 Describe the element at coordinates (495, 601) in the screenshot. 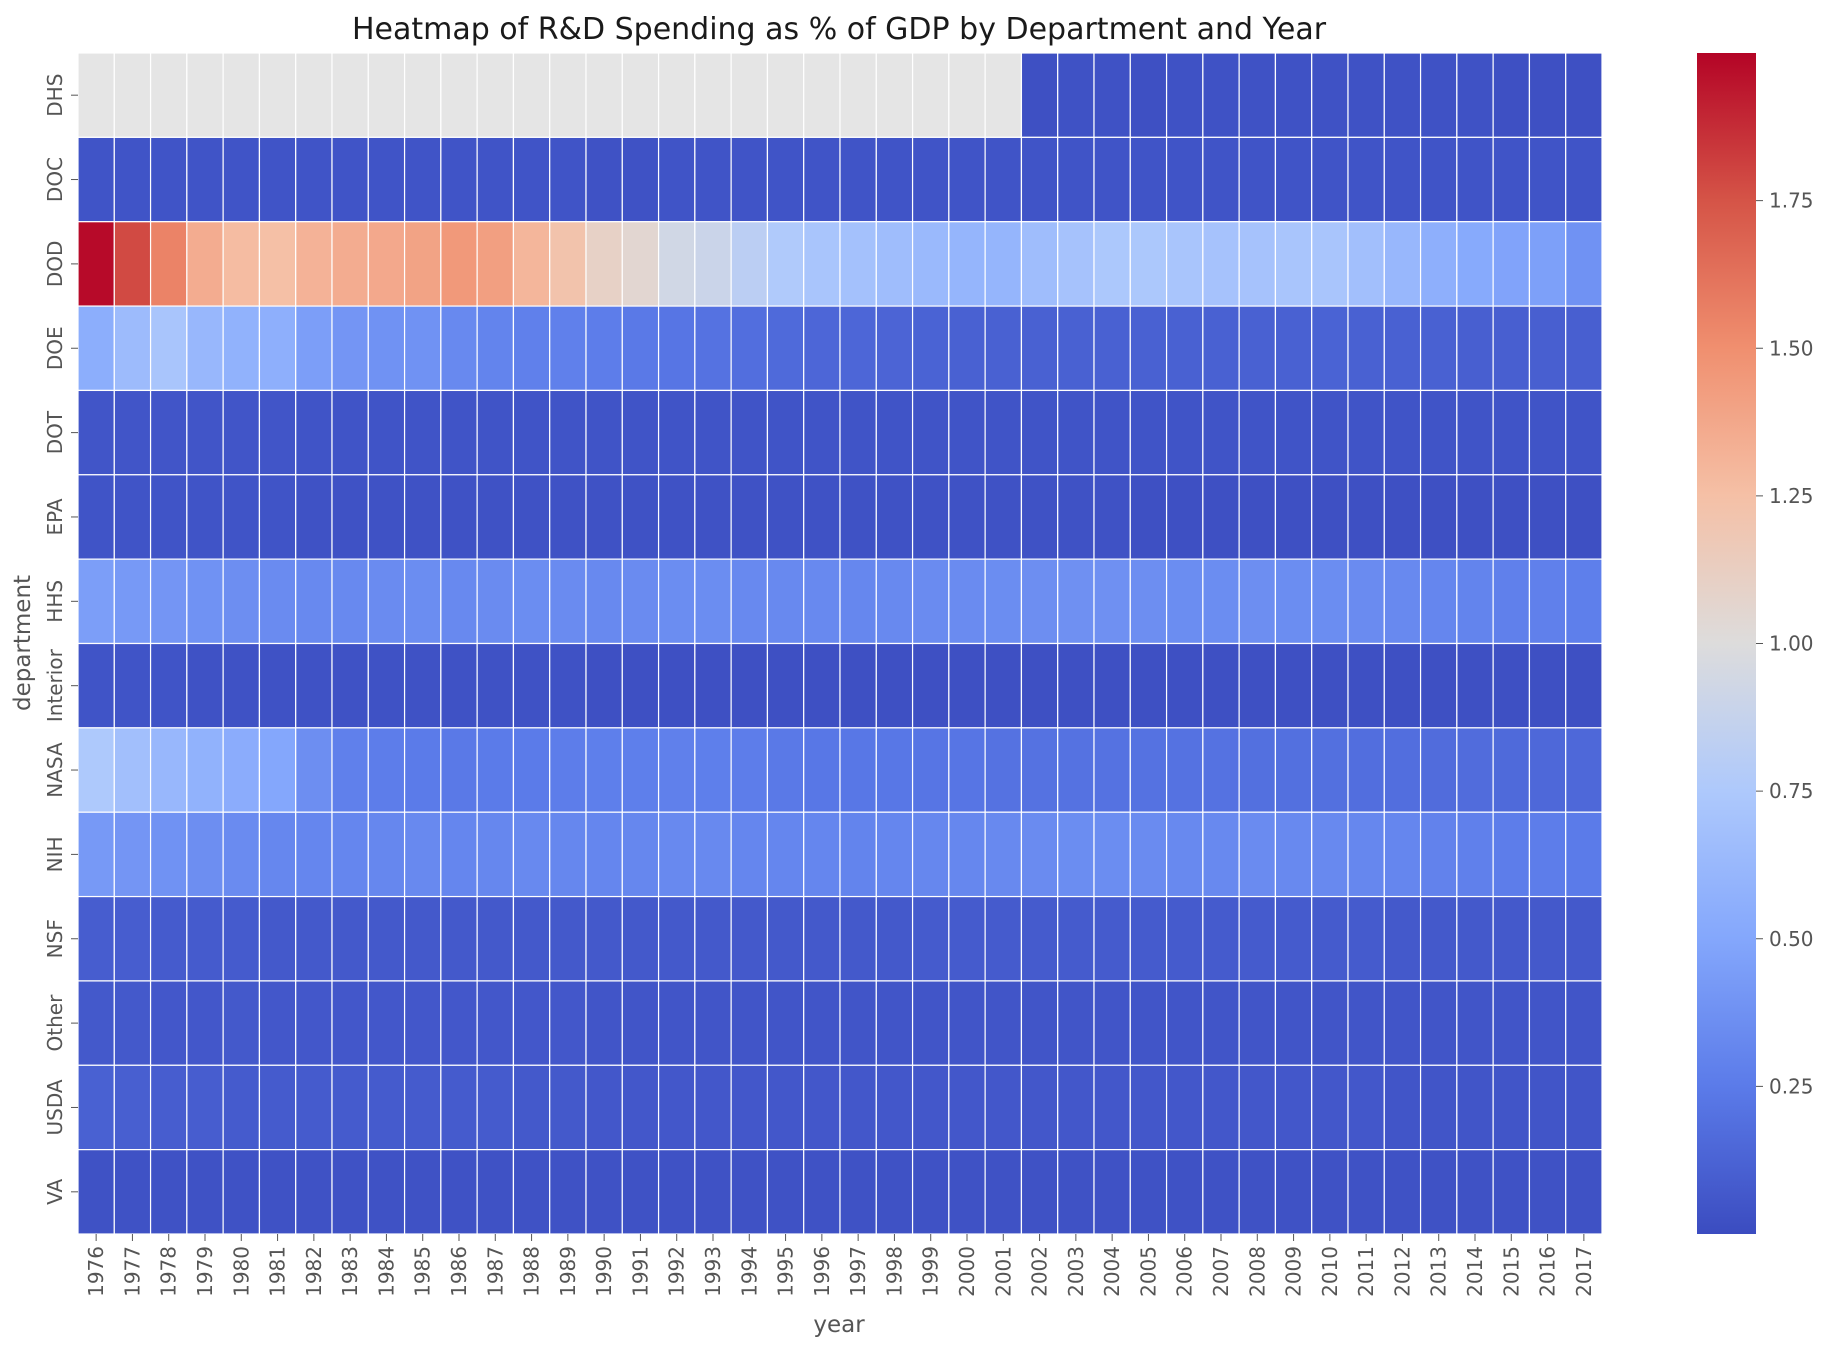

I see `heatmap-cell-HHS-1987` at that location.